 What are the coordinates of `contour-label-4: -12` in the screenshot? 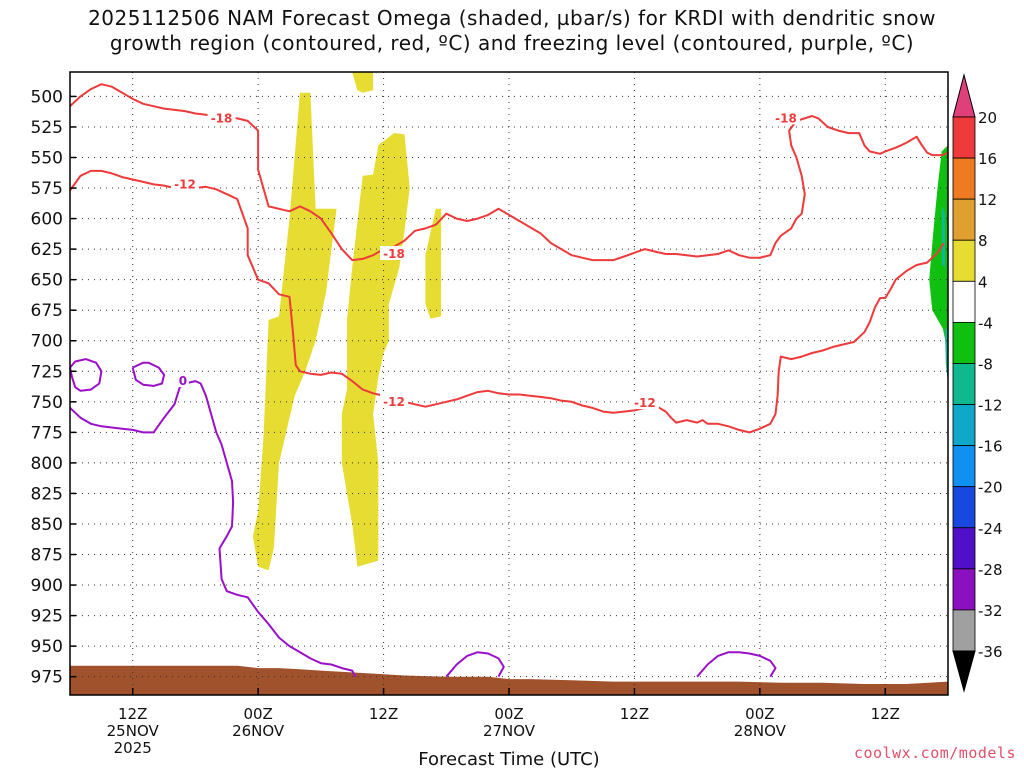 It's located at (645, 403).